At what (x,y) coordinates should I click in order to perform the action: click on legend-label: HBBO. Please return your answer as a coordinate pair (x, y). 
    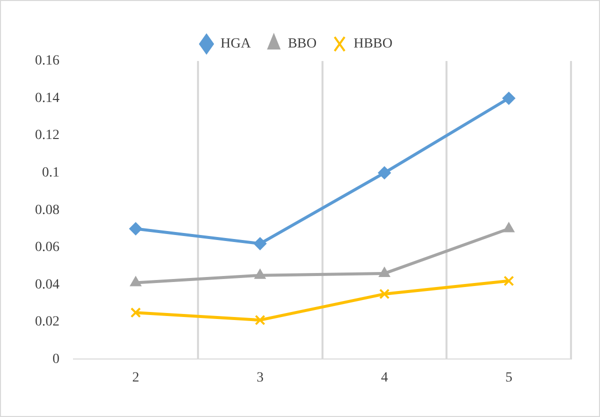
    Looking at the image, I should click on (373, 44).